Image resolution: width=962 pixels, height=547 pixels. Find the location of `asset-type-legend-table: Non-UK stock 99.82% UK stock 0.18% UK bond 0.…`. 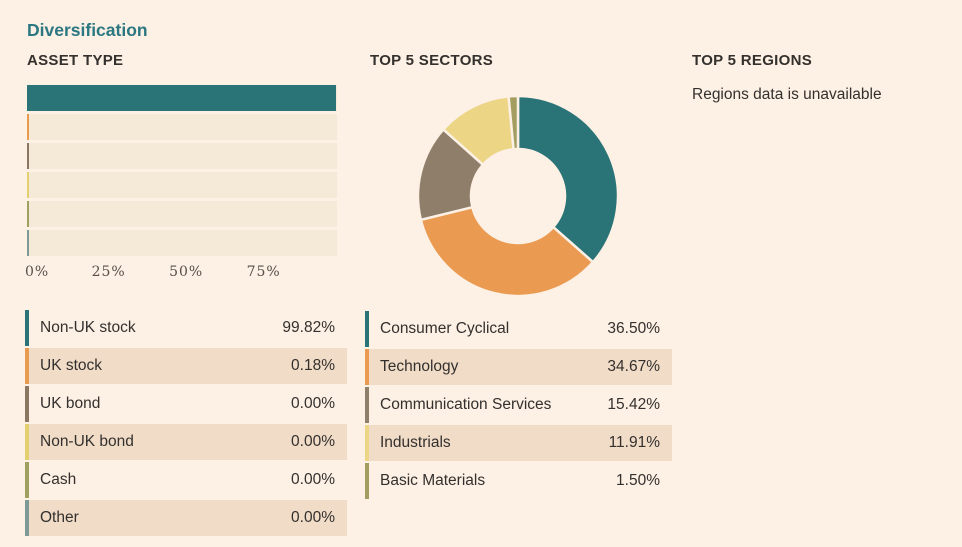

asset-type-legend-table: Non-UK stock 99.82% UK stock 0.18% UK bond 0.… is located at coordinates (186, 423).